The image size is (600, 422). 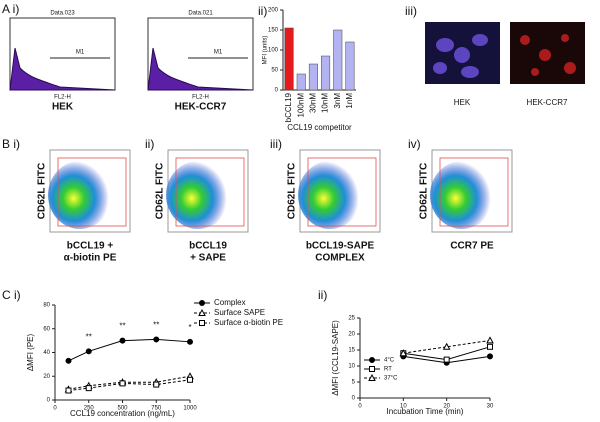 What do you see at coordinates (414, 144) in the screenshot?
I see `panel-label: iv)` at bounding box center [414, 144].